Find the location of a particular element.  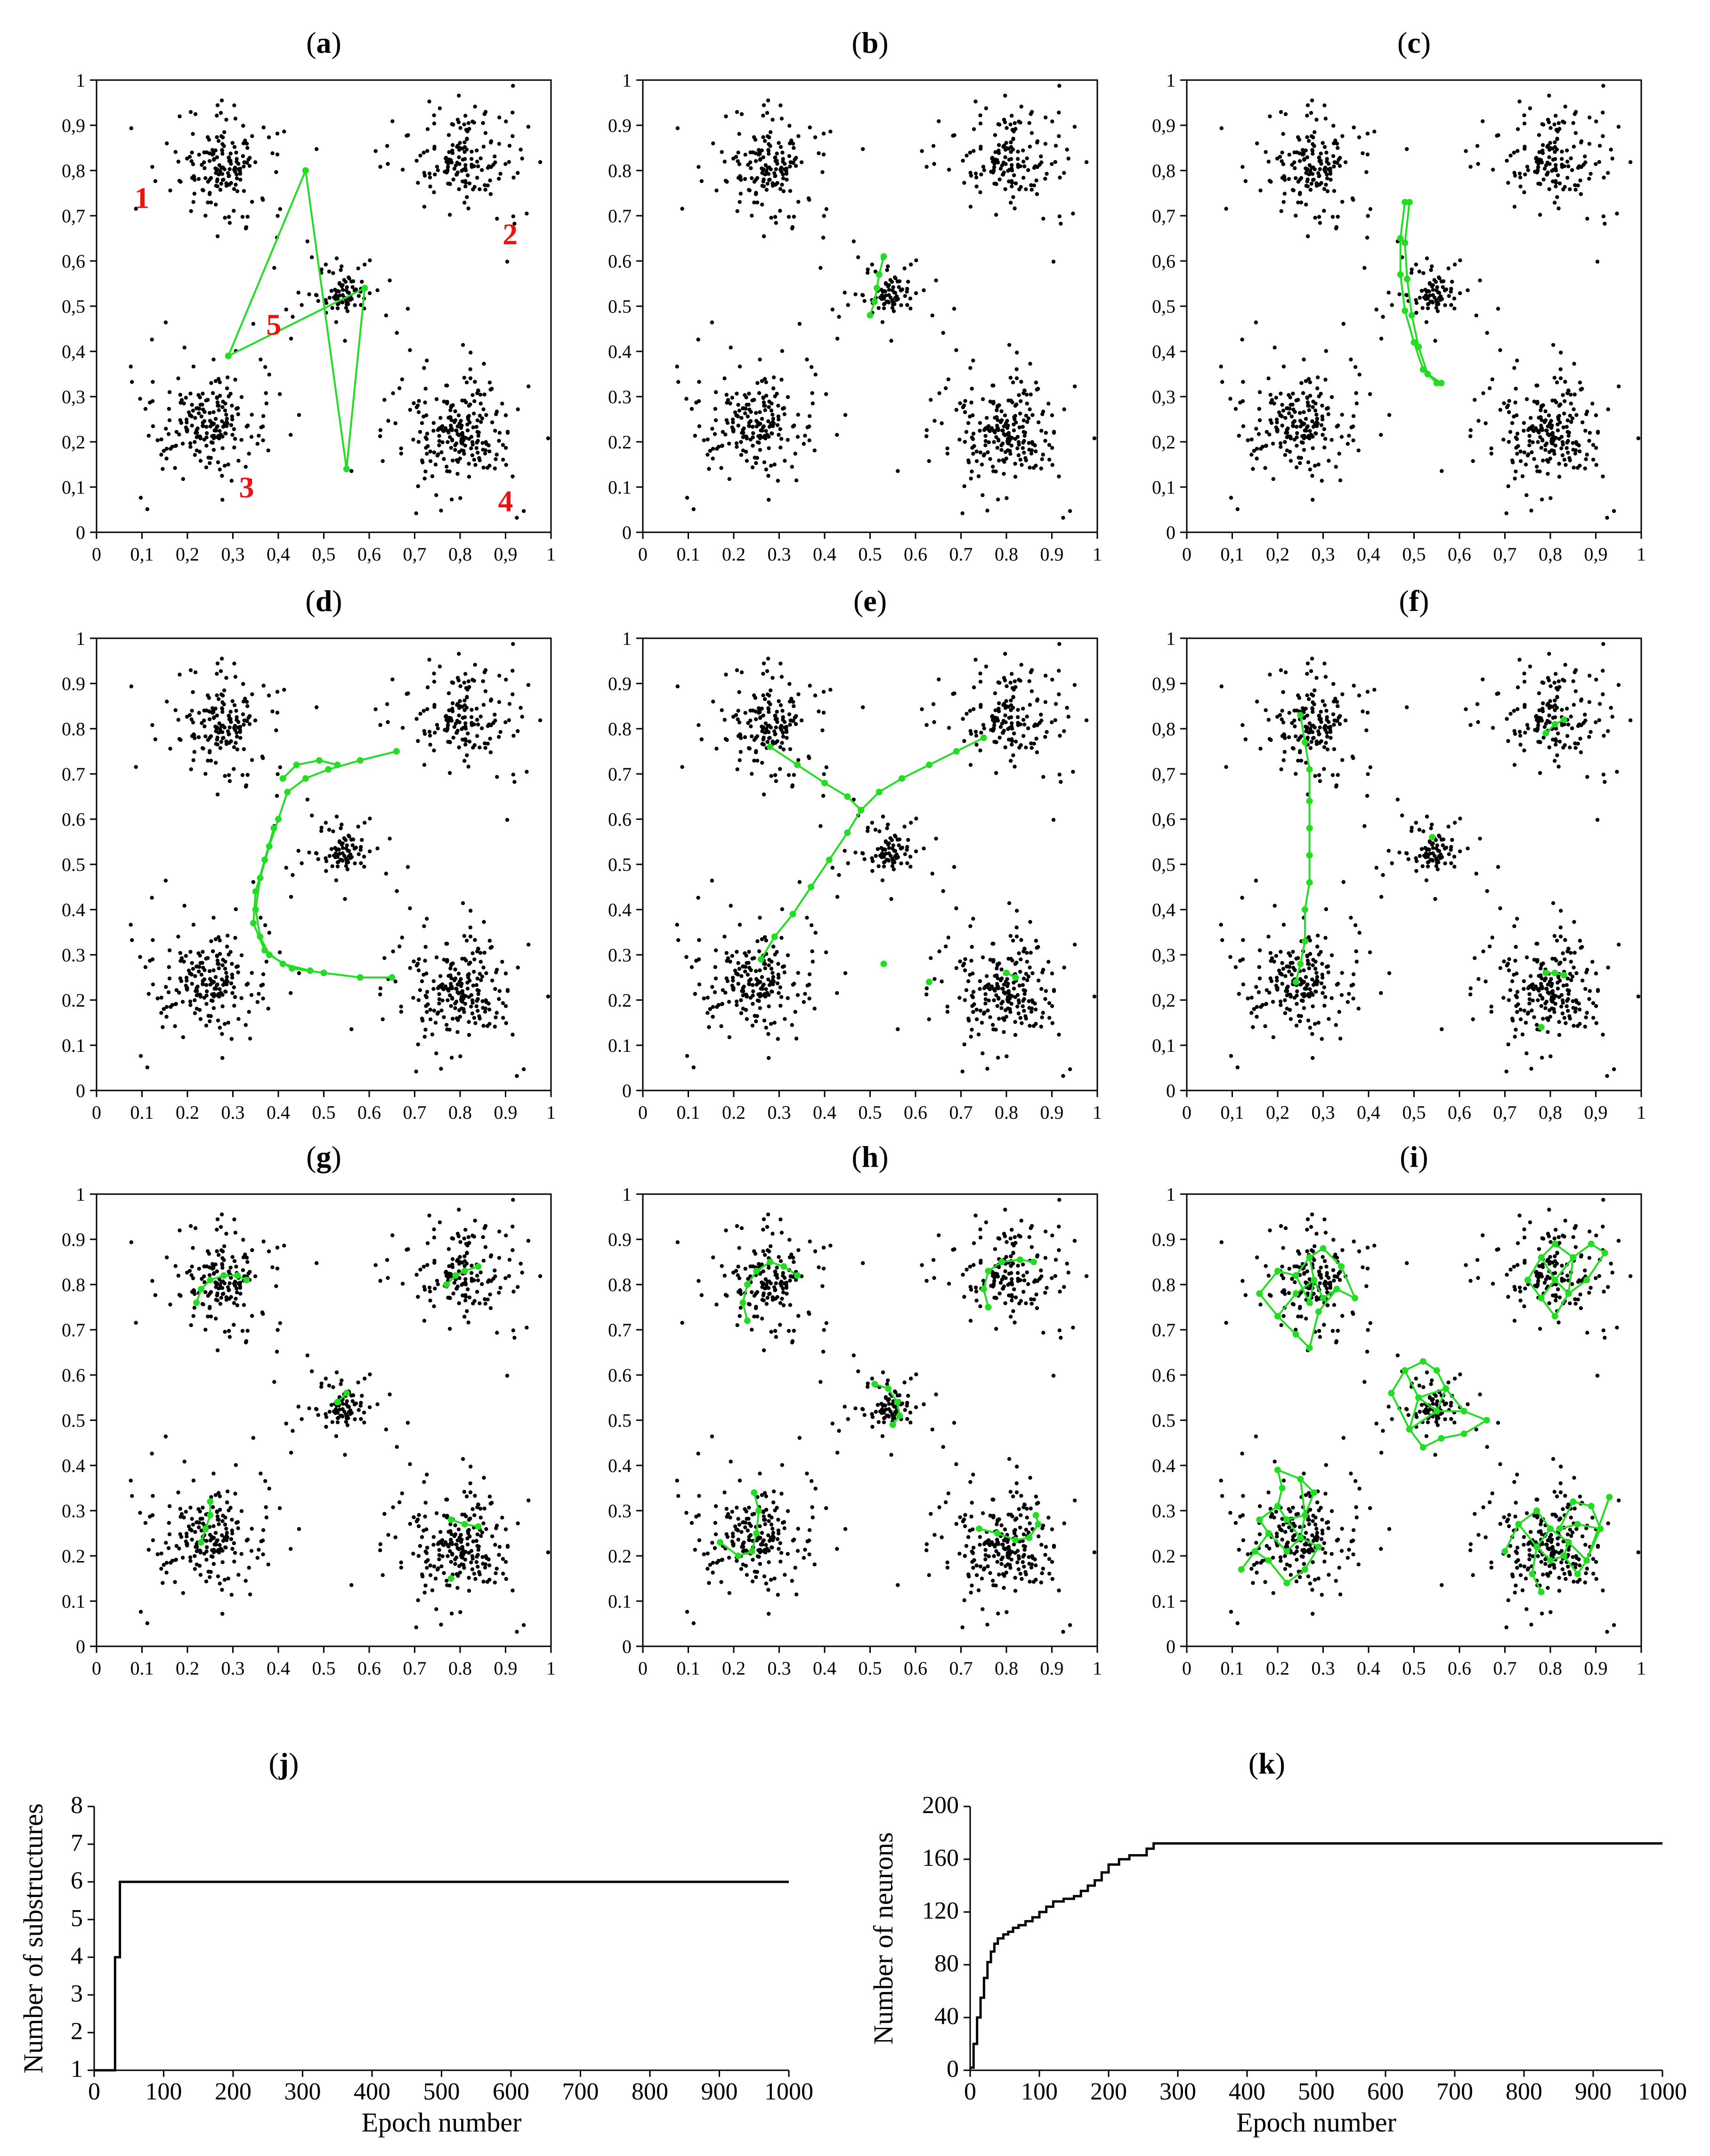

y-tick-label: 0.5 is located at coordinates (620, 306).